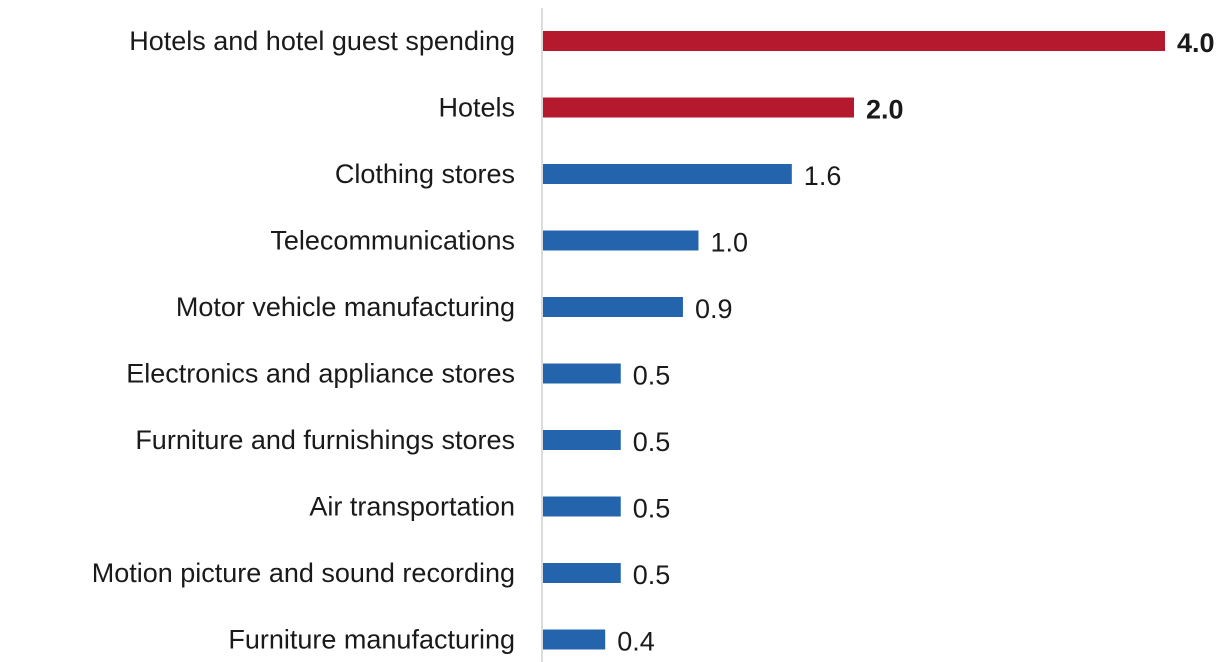  What do you see at coordinates (345, 307) in the screenshot?
I see `category-label: Motor vehicle manufacturing` at bounding box center [345, 307].